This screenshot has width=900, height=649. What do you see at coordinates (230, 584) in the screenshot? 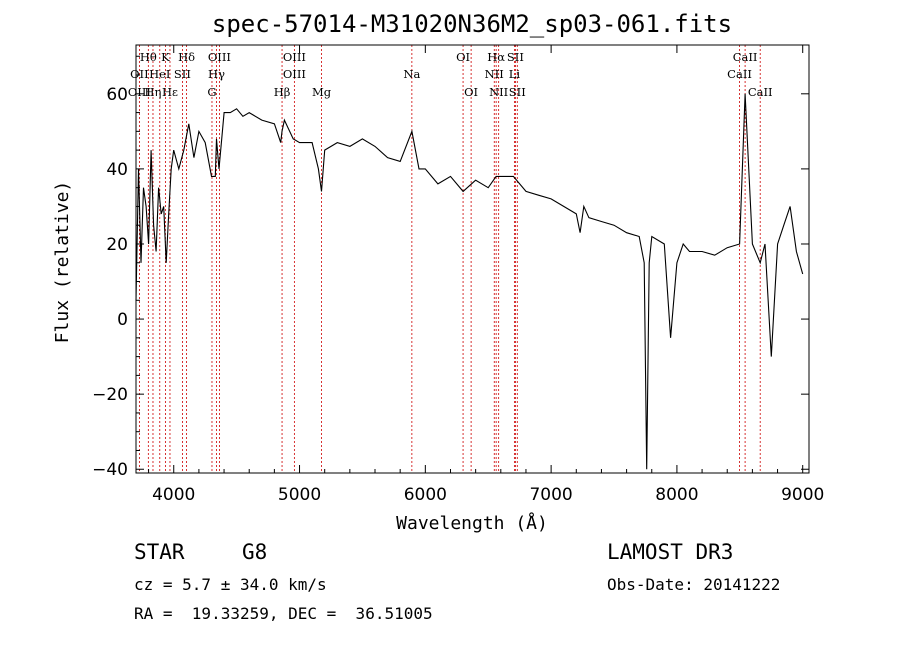
I see `redshift-cz: cz = 5.7 ± 34.0 km/s` at bounding box center [230, 584].